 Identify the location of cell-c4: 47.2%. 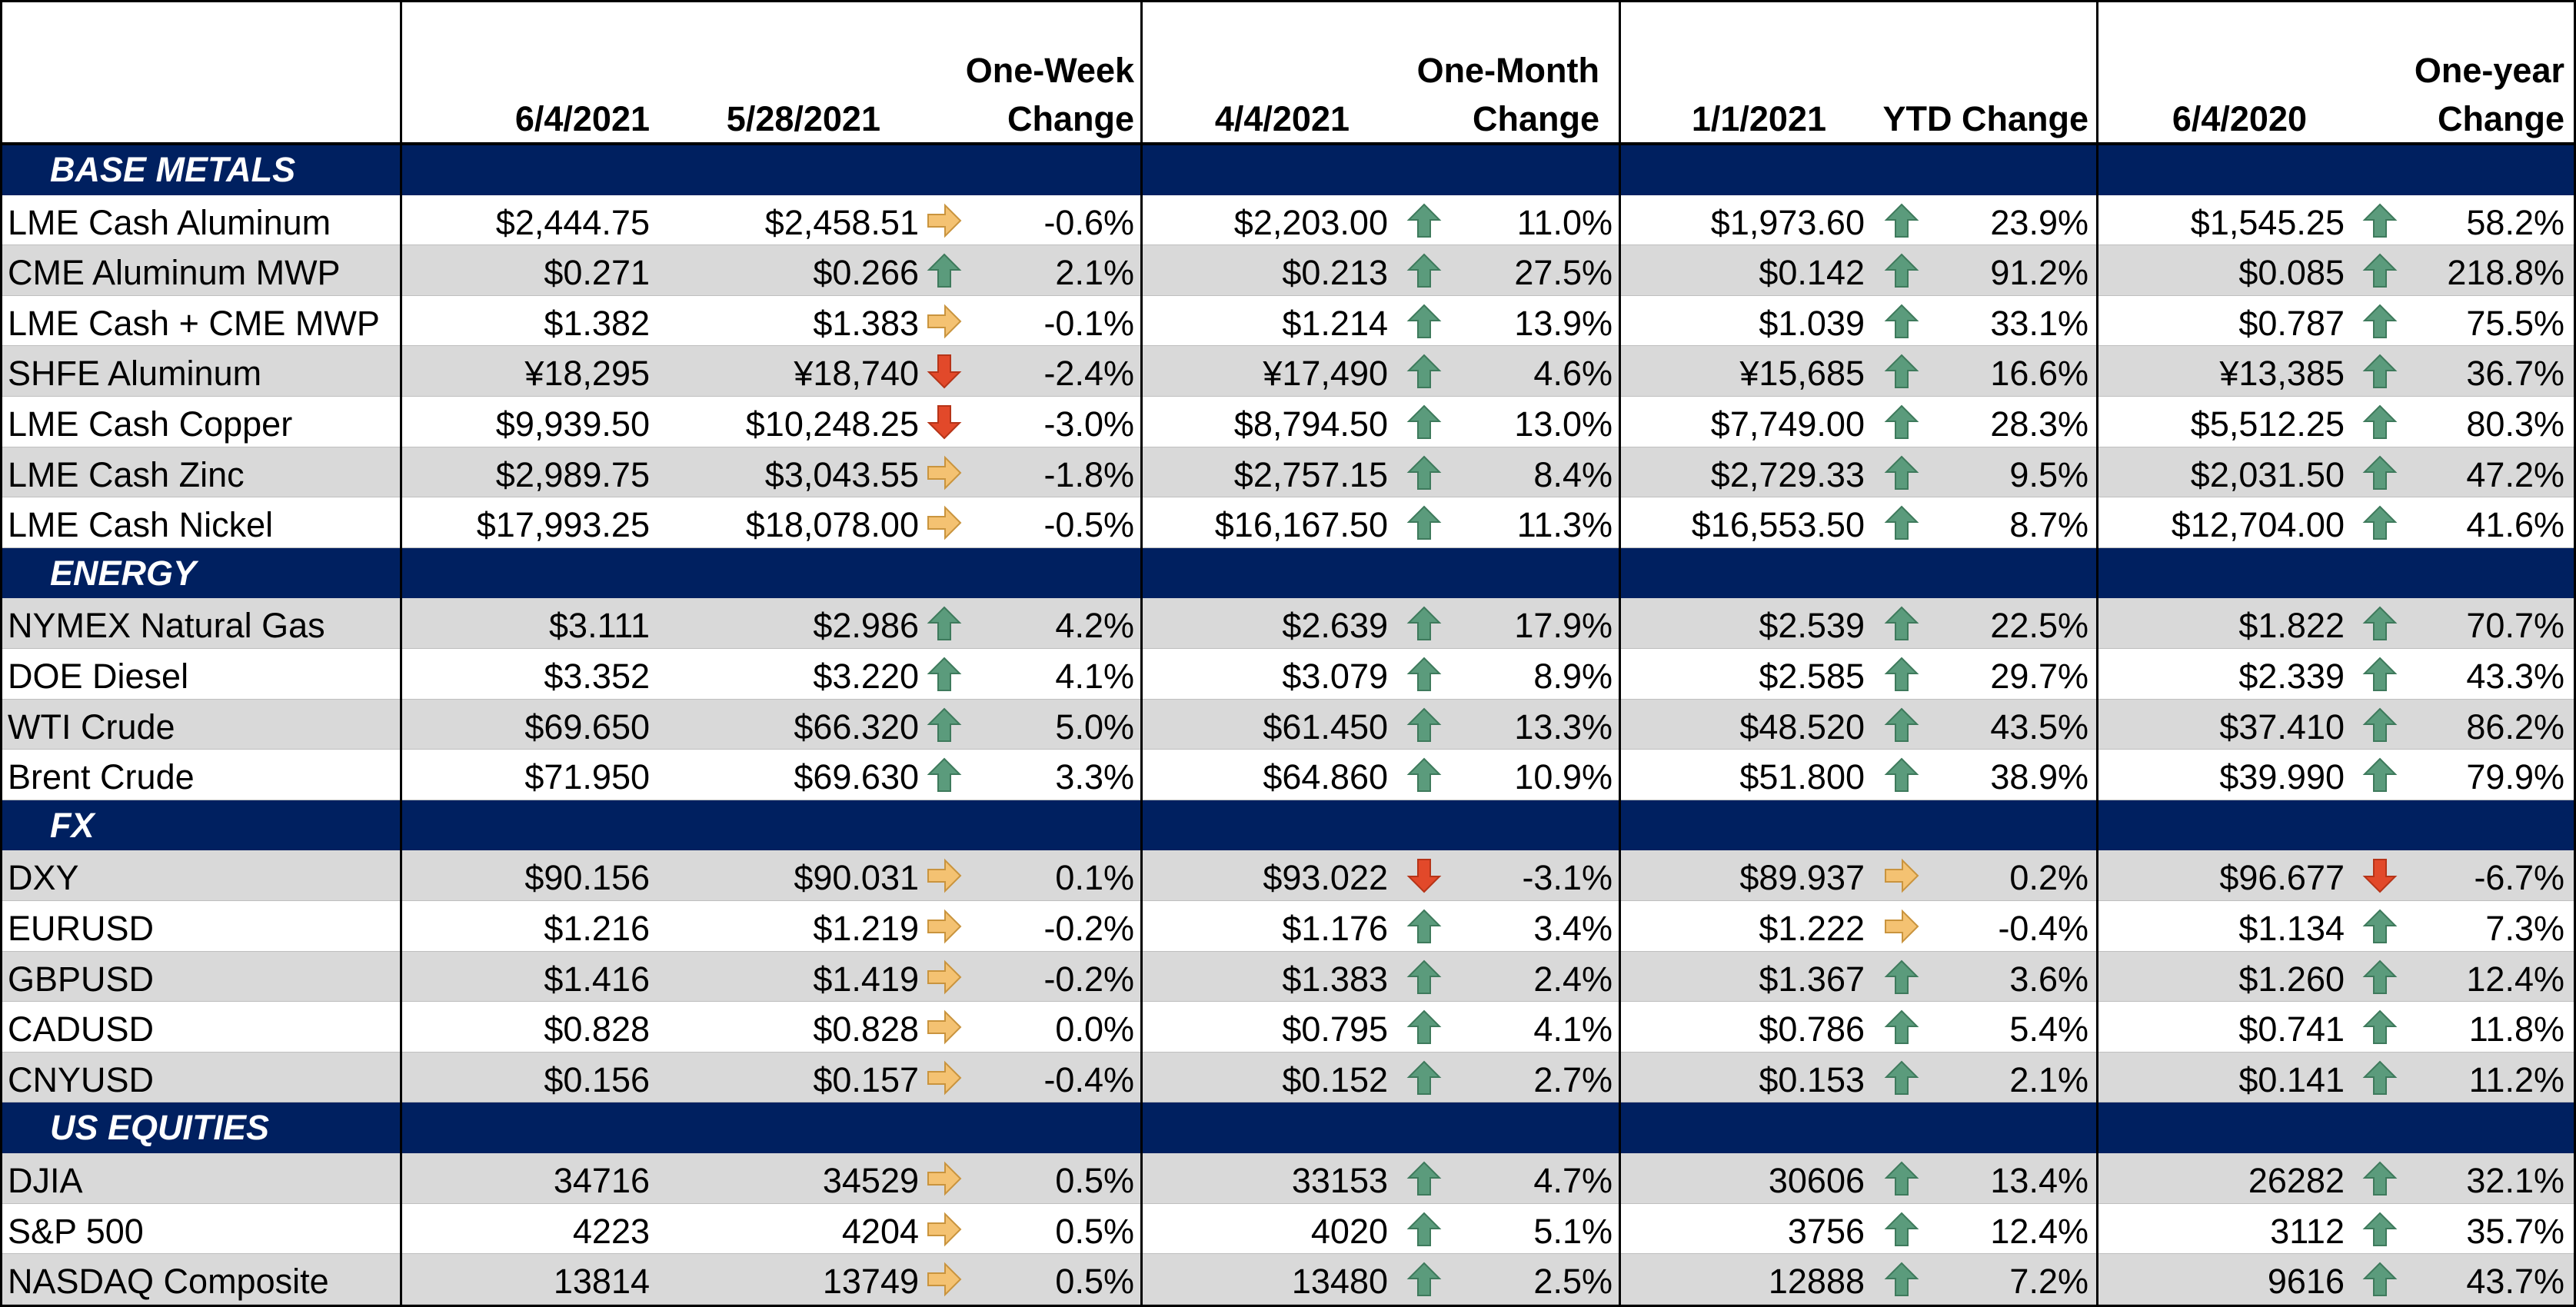
(2515, 474).